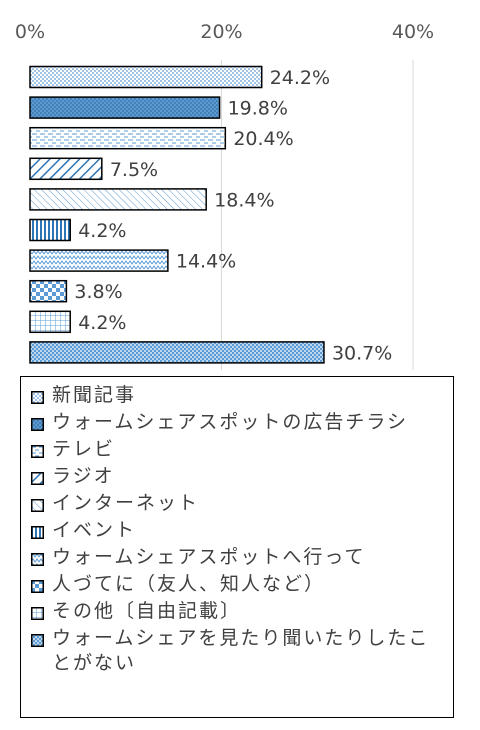 The image size is (480, 730). What do you see at coordinates (239, 395) in the screenshot?
I see `legend-item: 新聞記事` at bounding box center [239, 395].